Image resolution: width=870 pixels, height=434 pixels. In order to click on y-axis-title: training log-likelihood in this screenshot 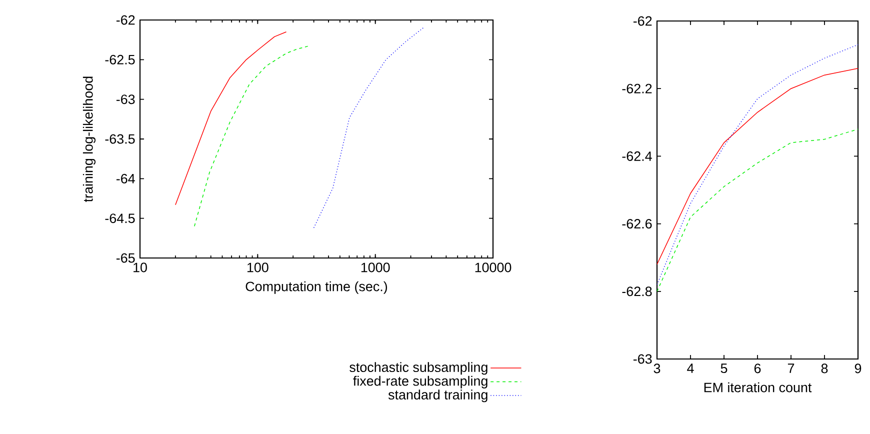, I will do `click(89, 139)`.